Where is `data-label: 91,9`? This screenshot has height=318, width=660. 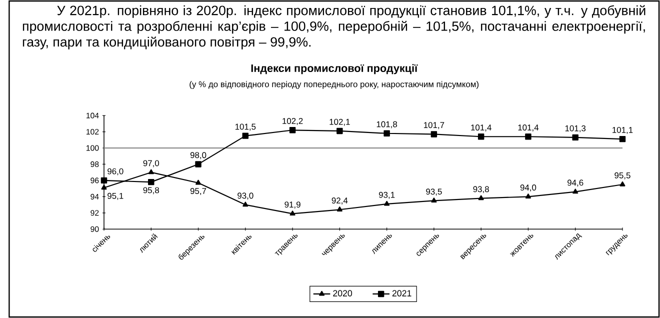 data-label: 91,9 is located at coordinates (292, 205).